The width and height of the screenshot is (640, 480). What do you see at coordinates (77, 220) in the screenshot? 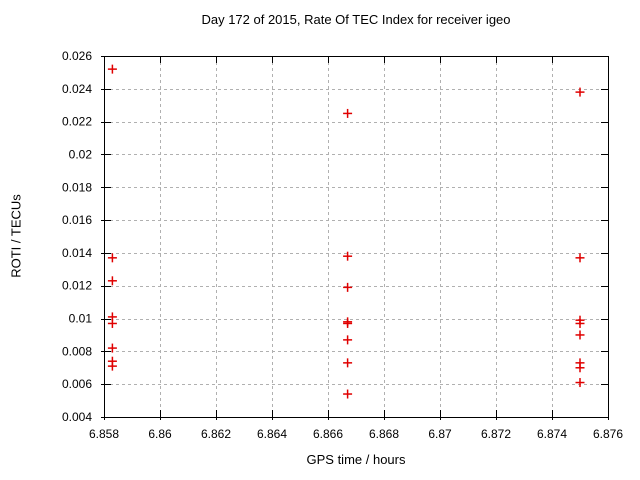
I see `y-tick-label: 0.016` at bounding box center [77, 220].